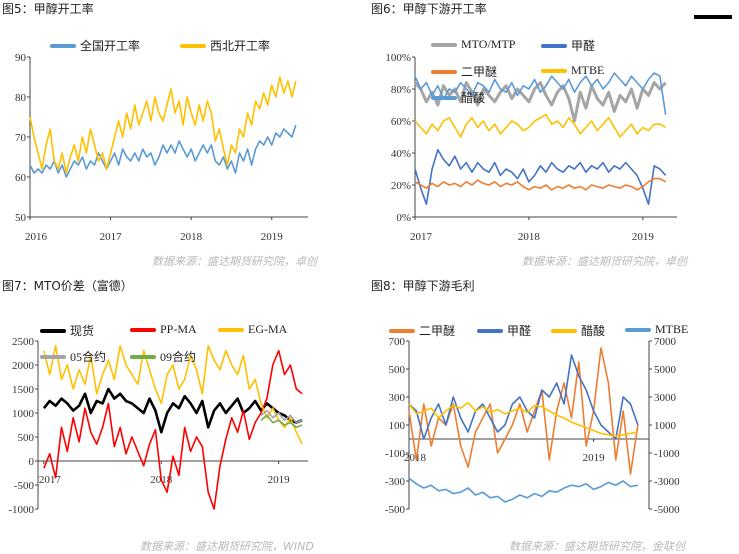 The height and width of the screenshot is (554, 739). I want to click on y-tick-label: 100%, so click(398, 58).